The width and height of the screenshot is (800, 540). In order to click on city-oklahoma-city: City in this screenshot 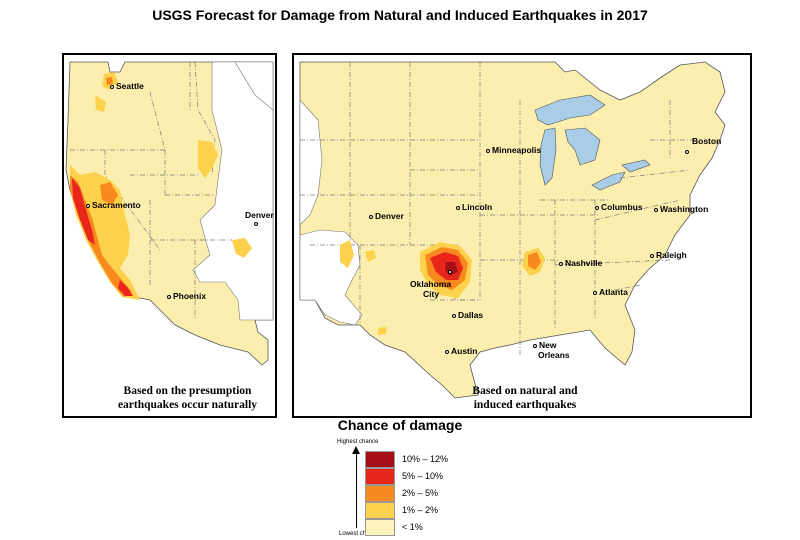, I will do `click(431, 294)`.